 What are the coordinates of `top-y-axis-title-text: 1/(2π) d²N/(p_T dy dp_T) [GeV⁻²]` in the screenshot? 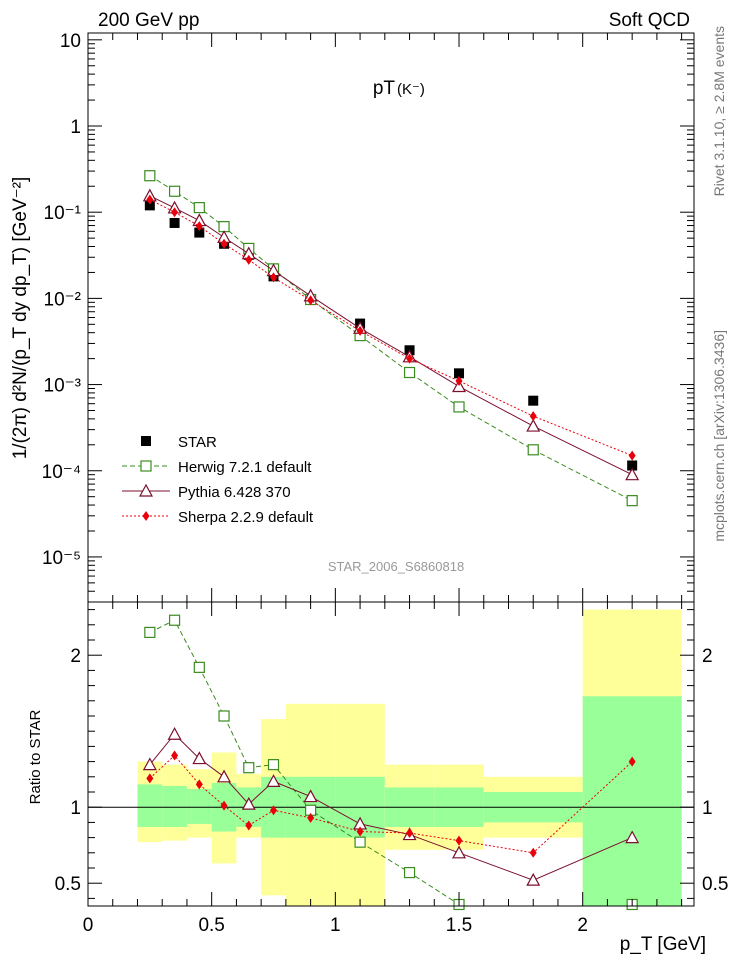 It's located at (20, 318).